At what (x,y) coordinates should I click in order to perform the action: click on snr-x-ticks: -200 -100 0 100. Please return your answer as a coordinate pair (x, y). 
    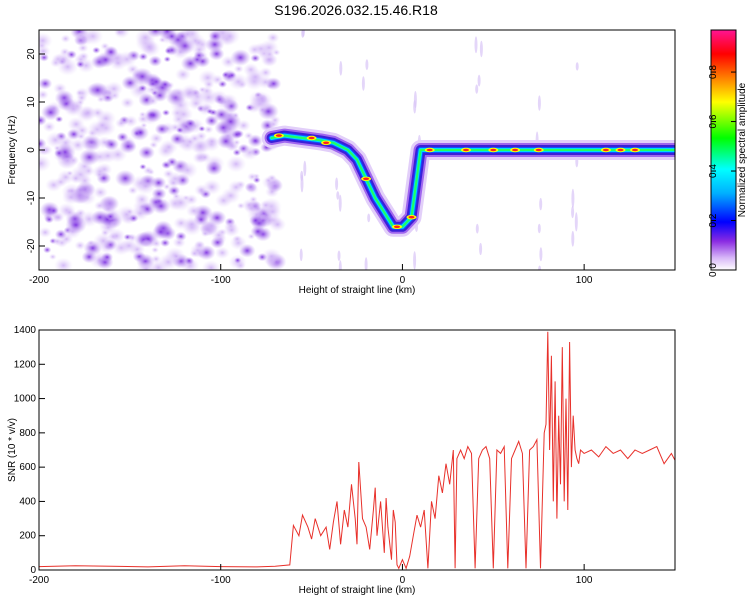
    Looking at the image, I should click on (311, 575).